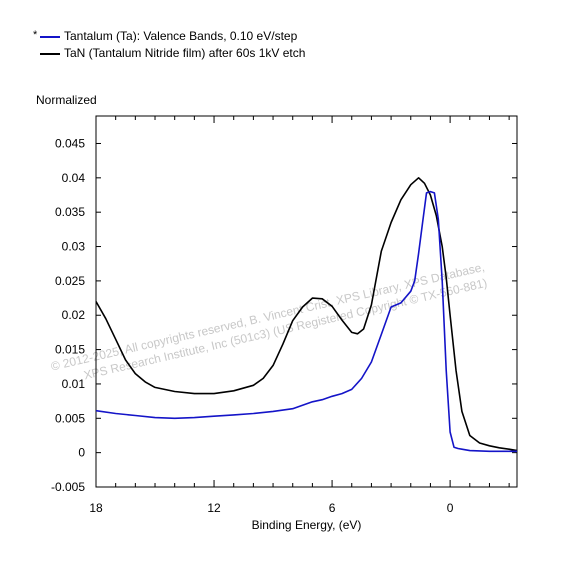 This screenshot has width=574, height=563. Describe the element at coordinates (50, 36) in the screenshot. I see `legend-swatch-ta` at that location.